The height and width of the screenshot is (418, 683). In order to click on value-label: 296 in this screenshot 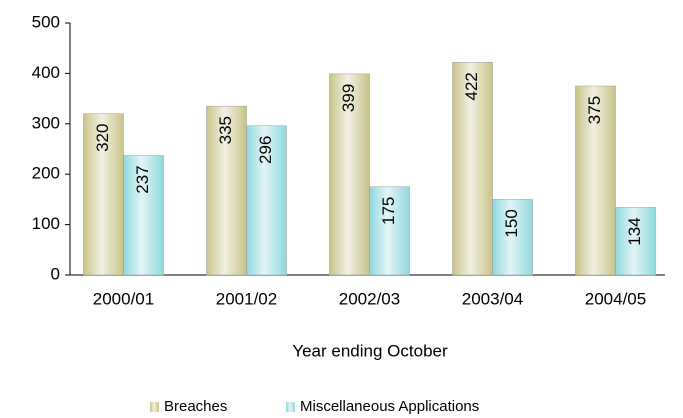, I will do `click(265, 150)`.